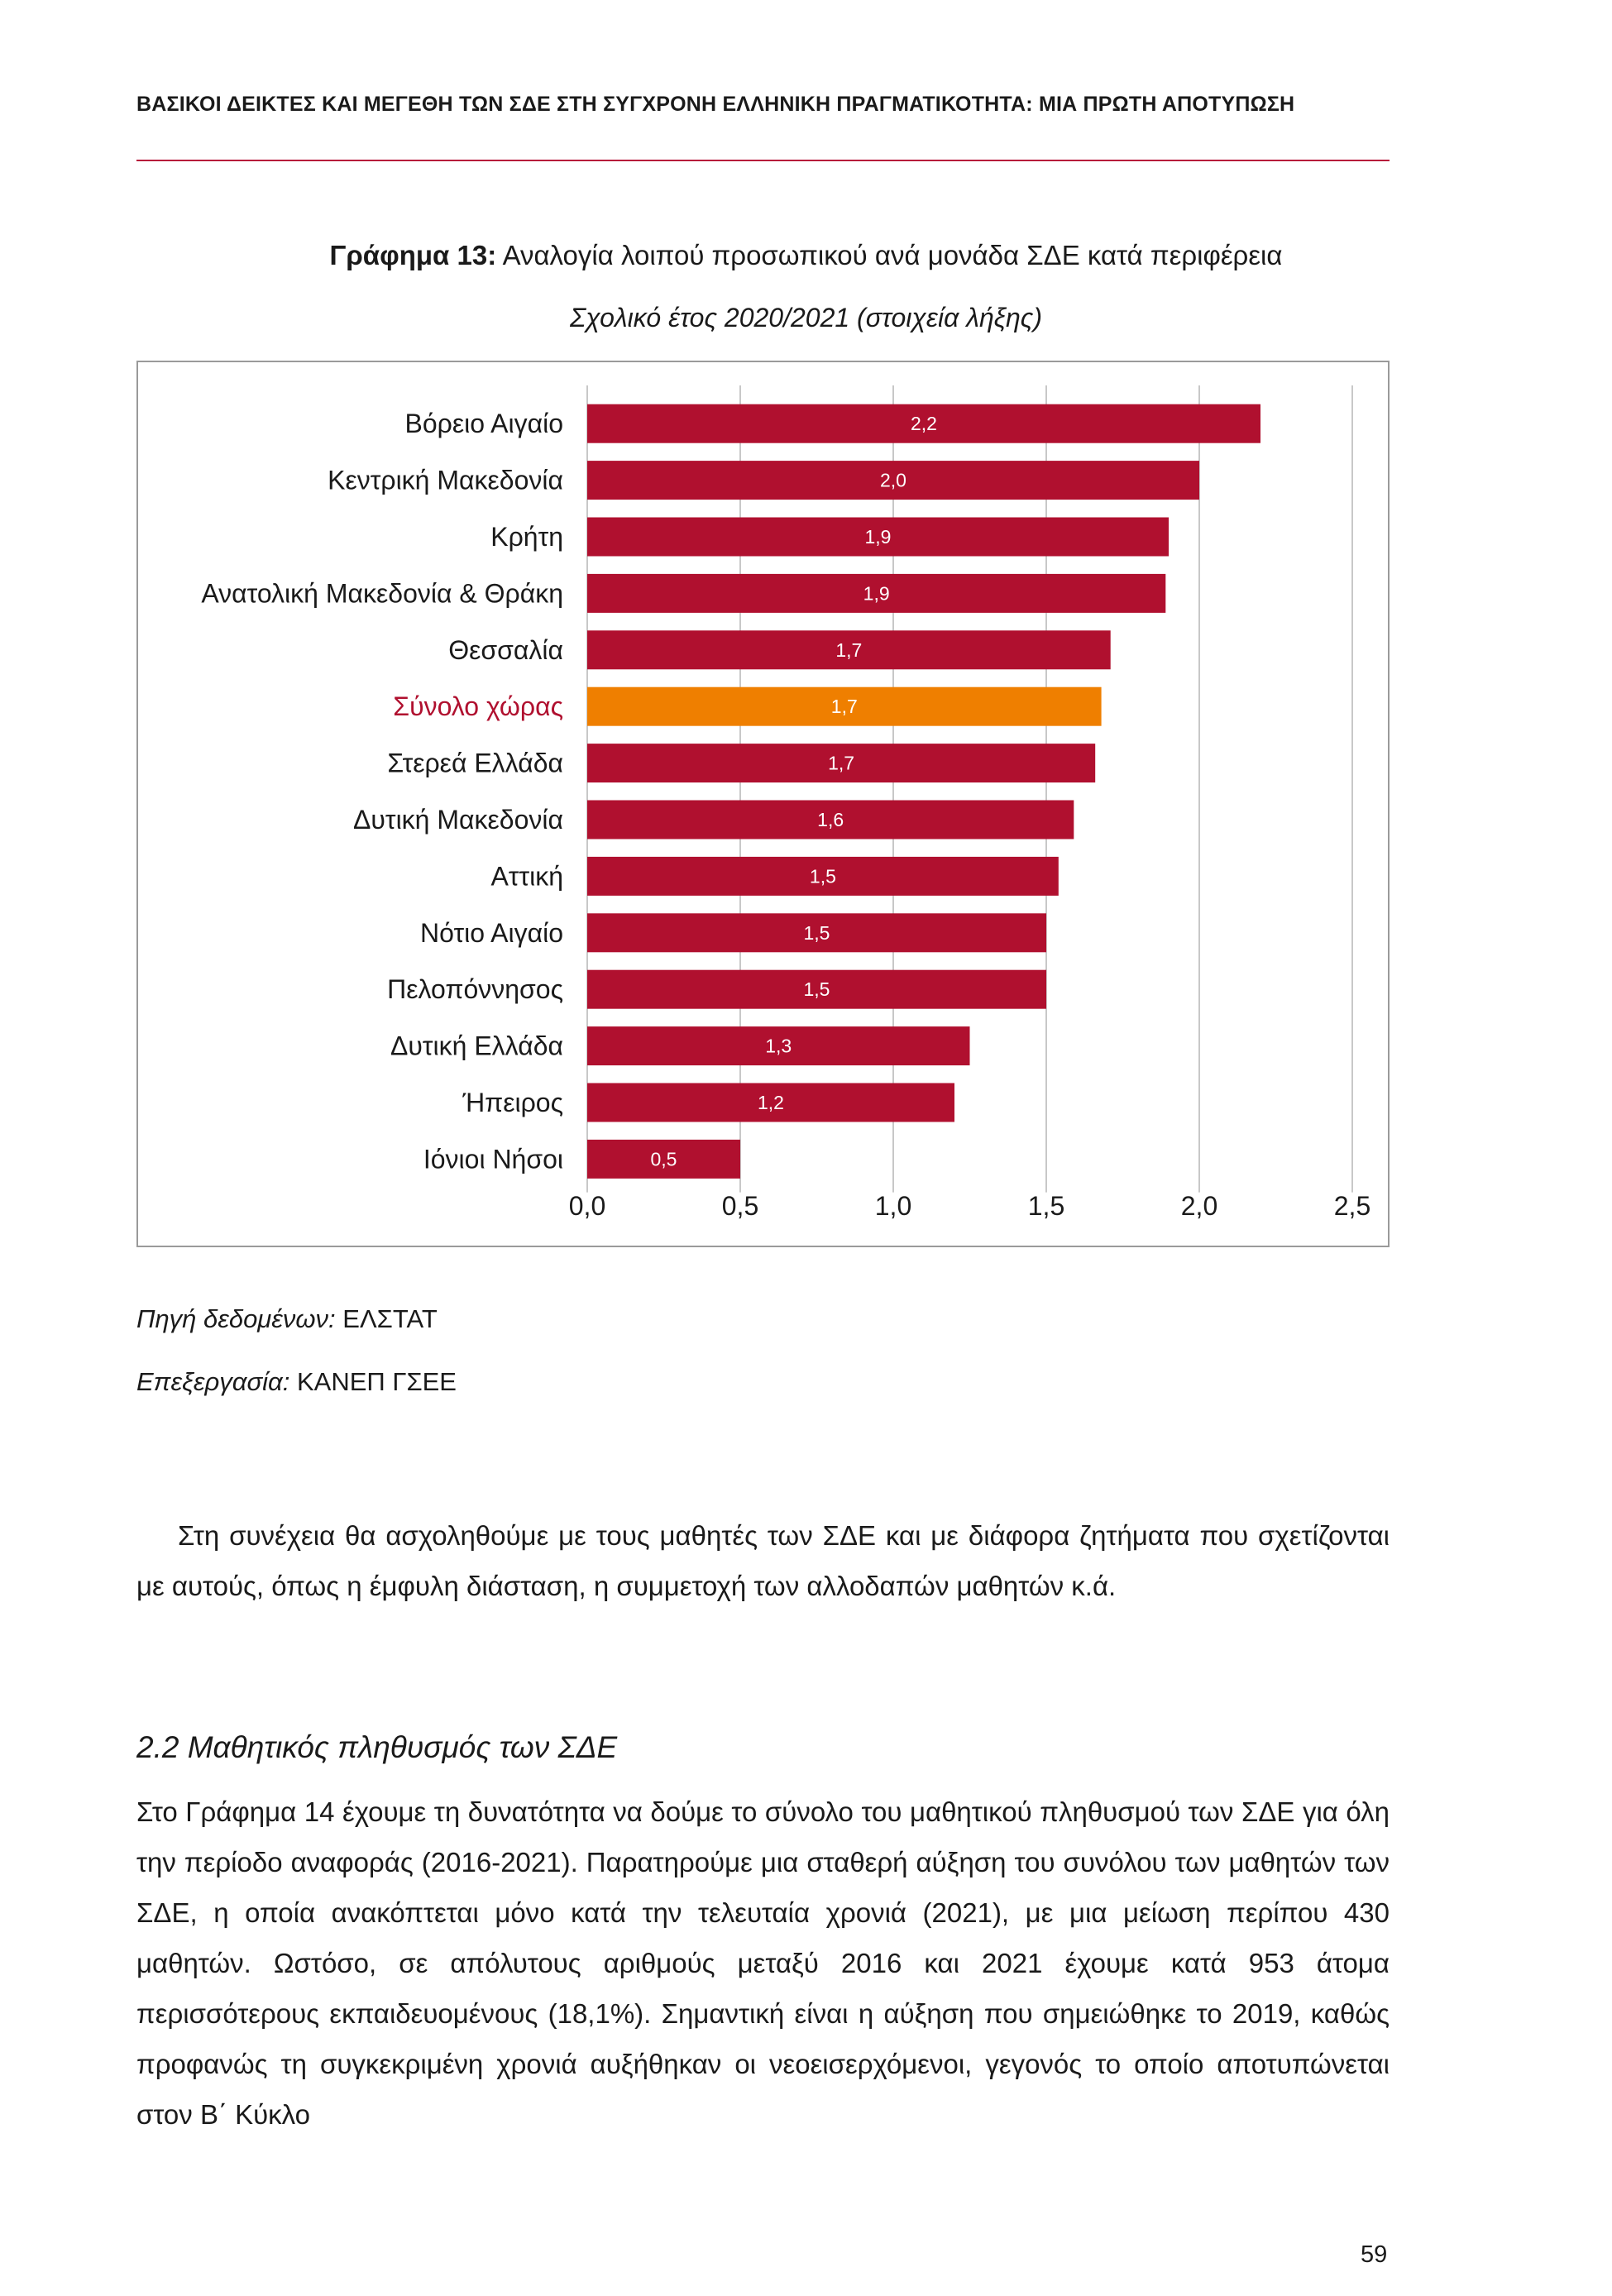 This screenshot has width=1612, height=2296. I want to click on category-label: Πελοπόννησος, so click(475, 989).